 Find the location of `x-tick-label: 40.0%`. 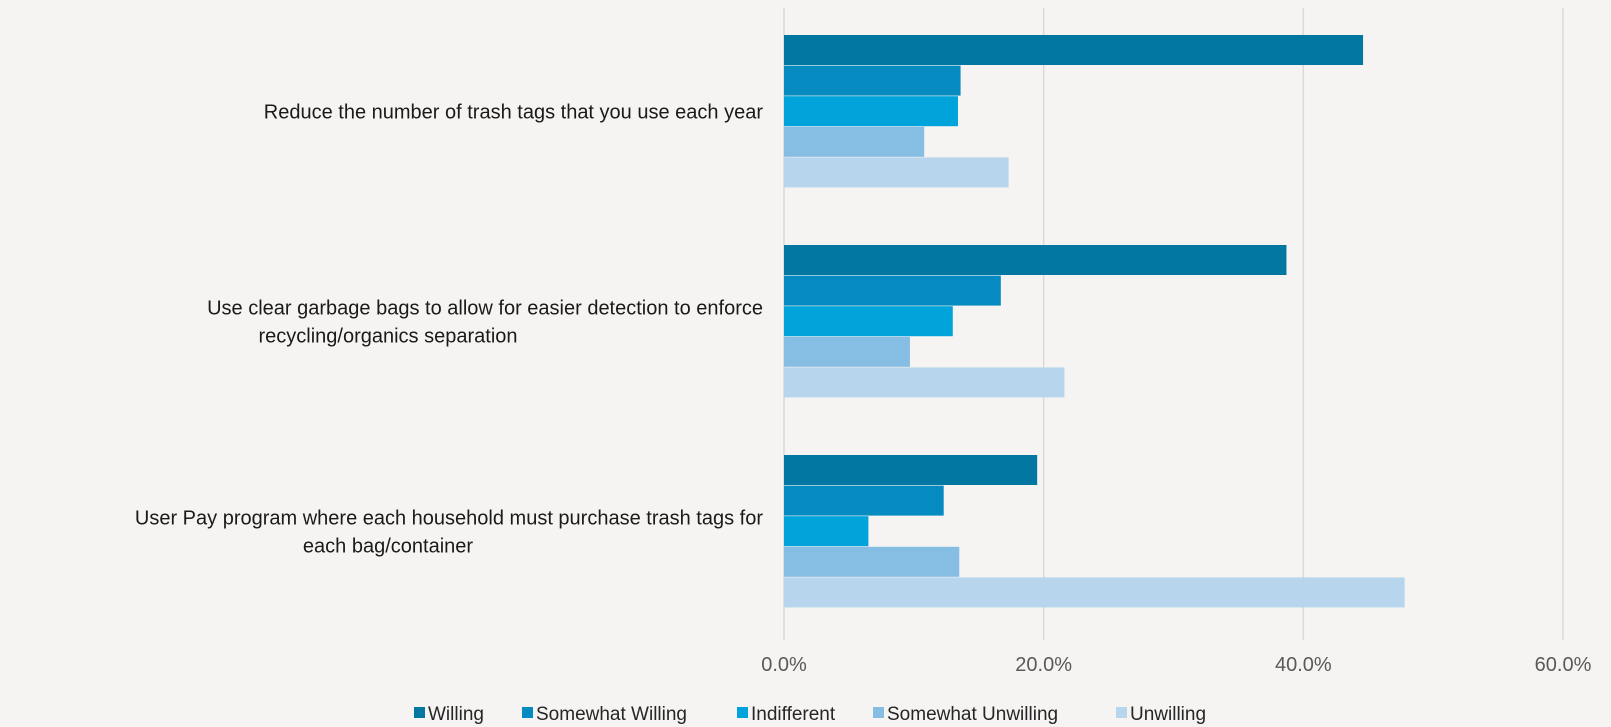

x-tick-label: 40.0% is located at coordinates (1303, 665).